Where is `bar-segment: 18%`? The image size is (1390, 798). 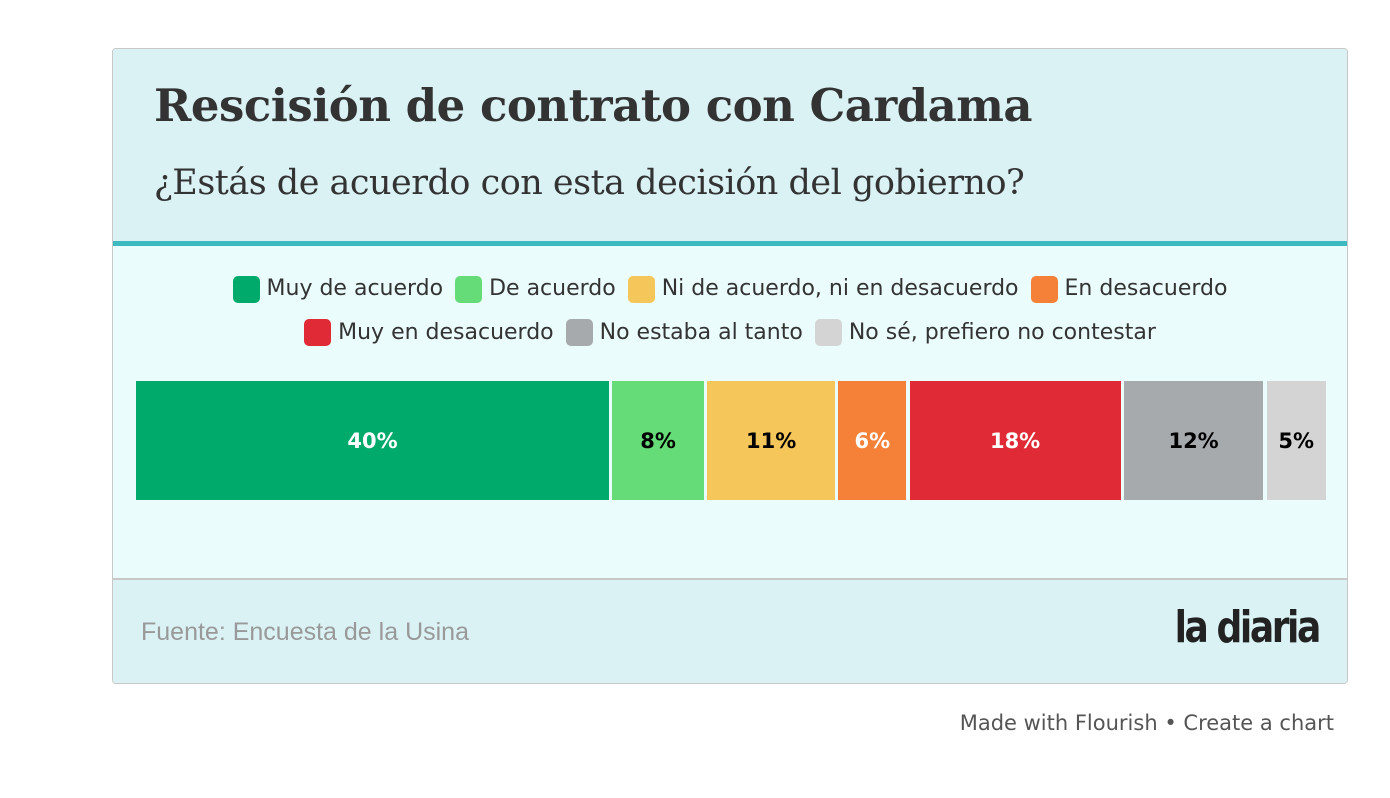
bar-segment: 18% is located at coordinates (1016, 440).